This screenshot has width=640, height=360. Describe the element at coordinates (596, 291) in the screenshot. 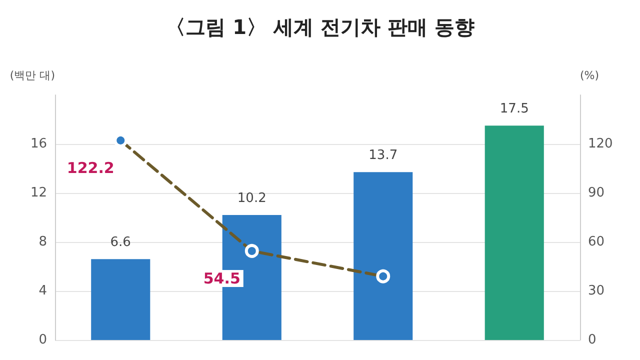

I see `y2-tick-label: 30` at that location.